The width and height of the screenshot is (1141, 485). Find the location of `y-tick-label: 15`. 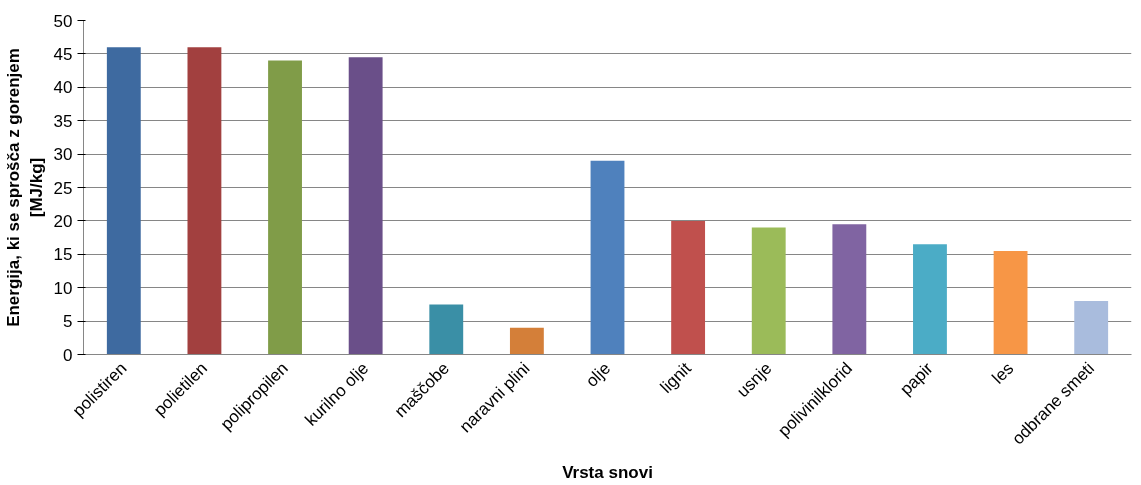

y-tick-label: 15 is located at coordinates (63, 255).